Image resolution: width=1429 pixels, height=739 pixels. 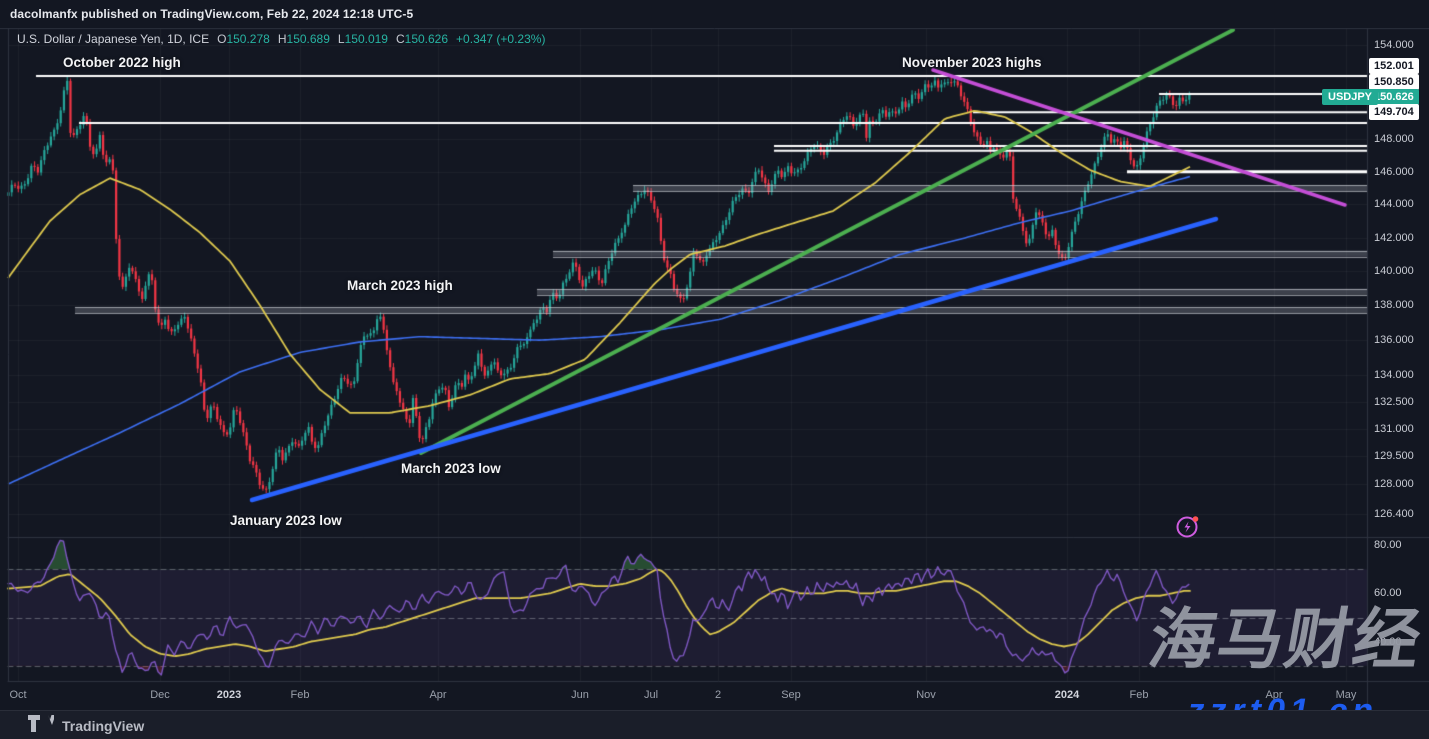 What do you see at coordinates (1394, 111) in the screenshot?
I see `price-level-label: 149.704` at bounding box center [1394, 111].